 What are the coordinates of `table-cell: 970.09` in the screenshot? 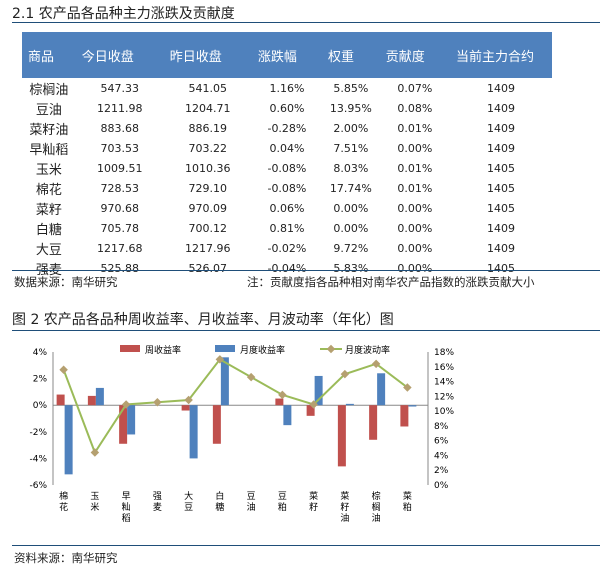 It's located at (208, 208).